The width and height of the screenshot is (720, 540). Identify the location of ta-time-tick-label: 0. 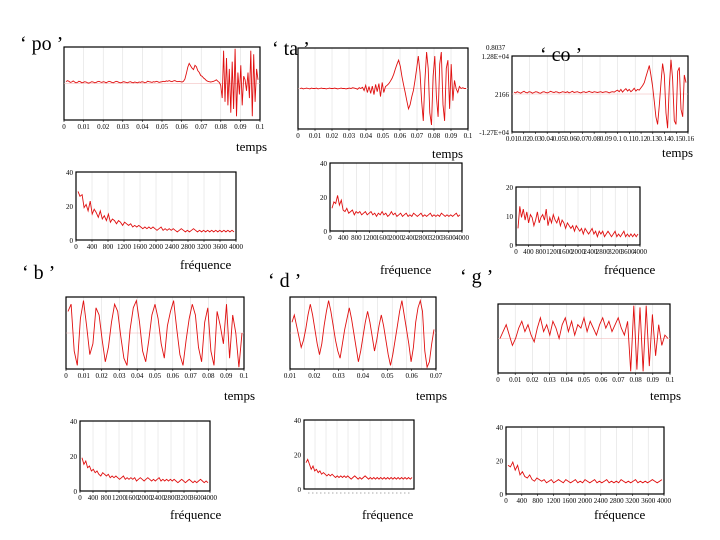
(298, 136).